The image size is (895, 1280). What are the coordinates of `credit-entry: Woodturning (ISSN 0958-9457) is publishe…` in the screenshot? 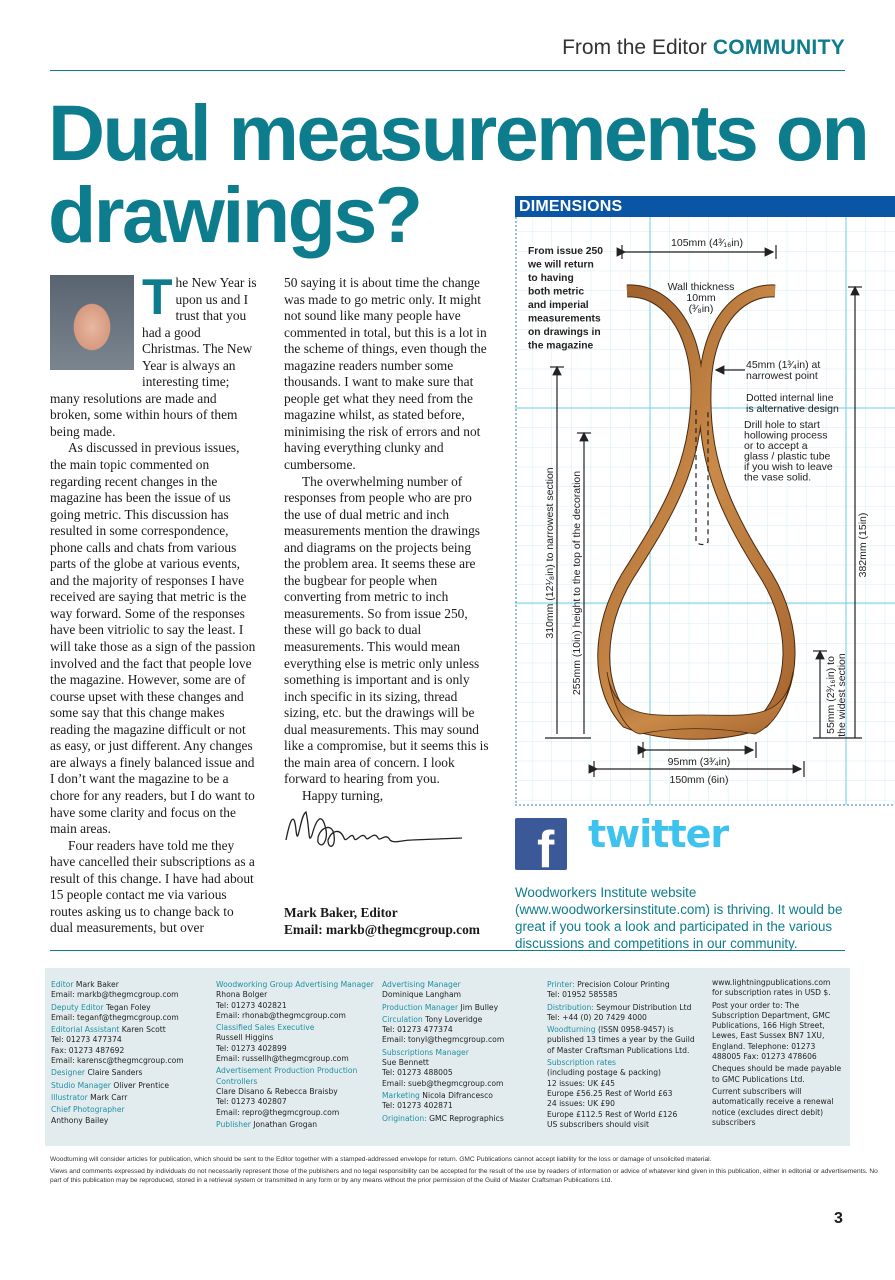 It's located at (624, 1040).